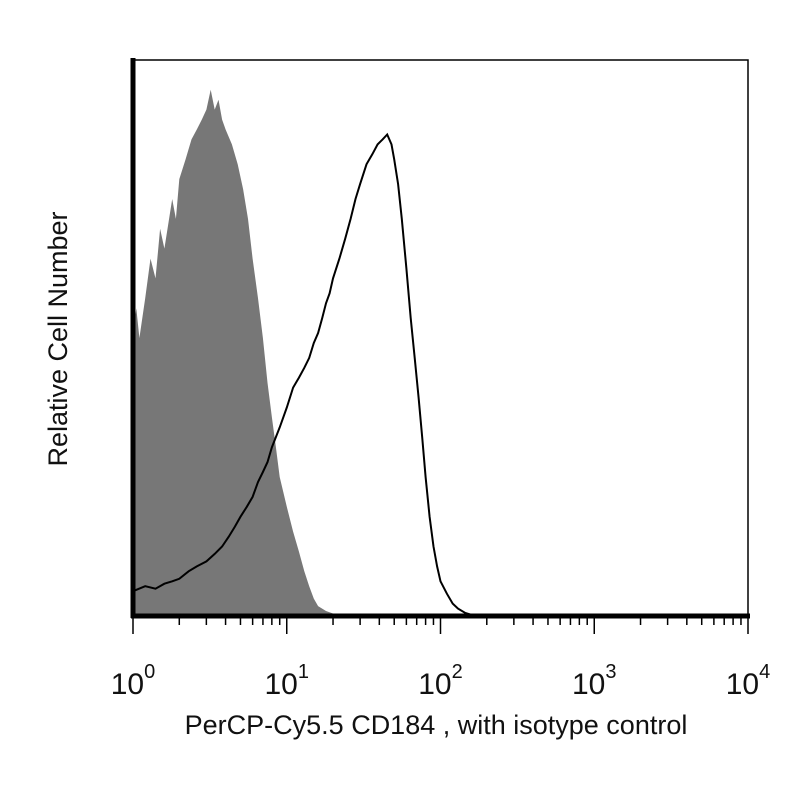  Describe the element at coordinates (441, 658) in the screenshot. I see `x-axis-ticks: 10⁰ 10¹ 10² 10³ 10⁴` at that location.